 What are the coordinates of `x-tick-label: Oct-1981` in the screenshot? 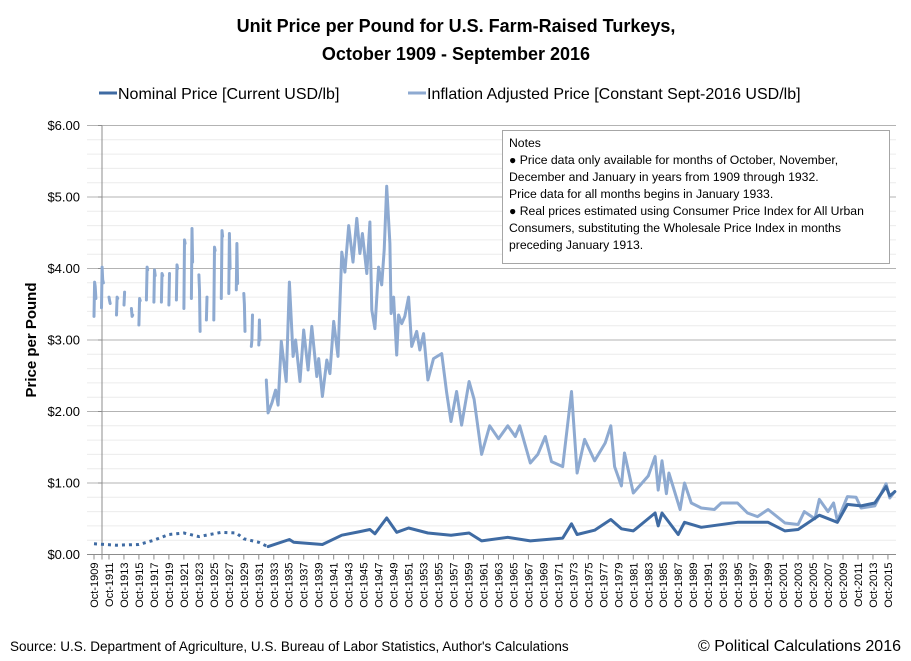 It's located at (634, 585).